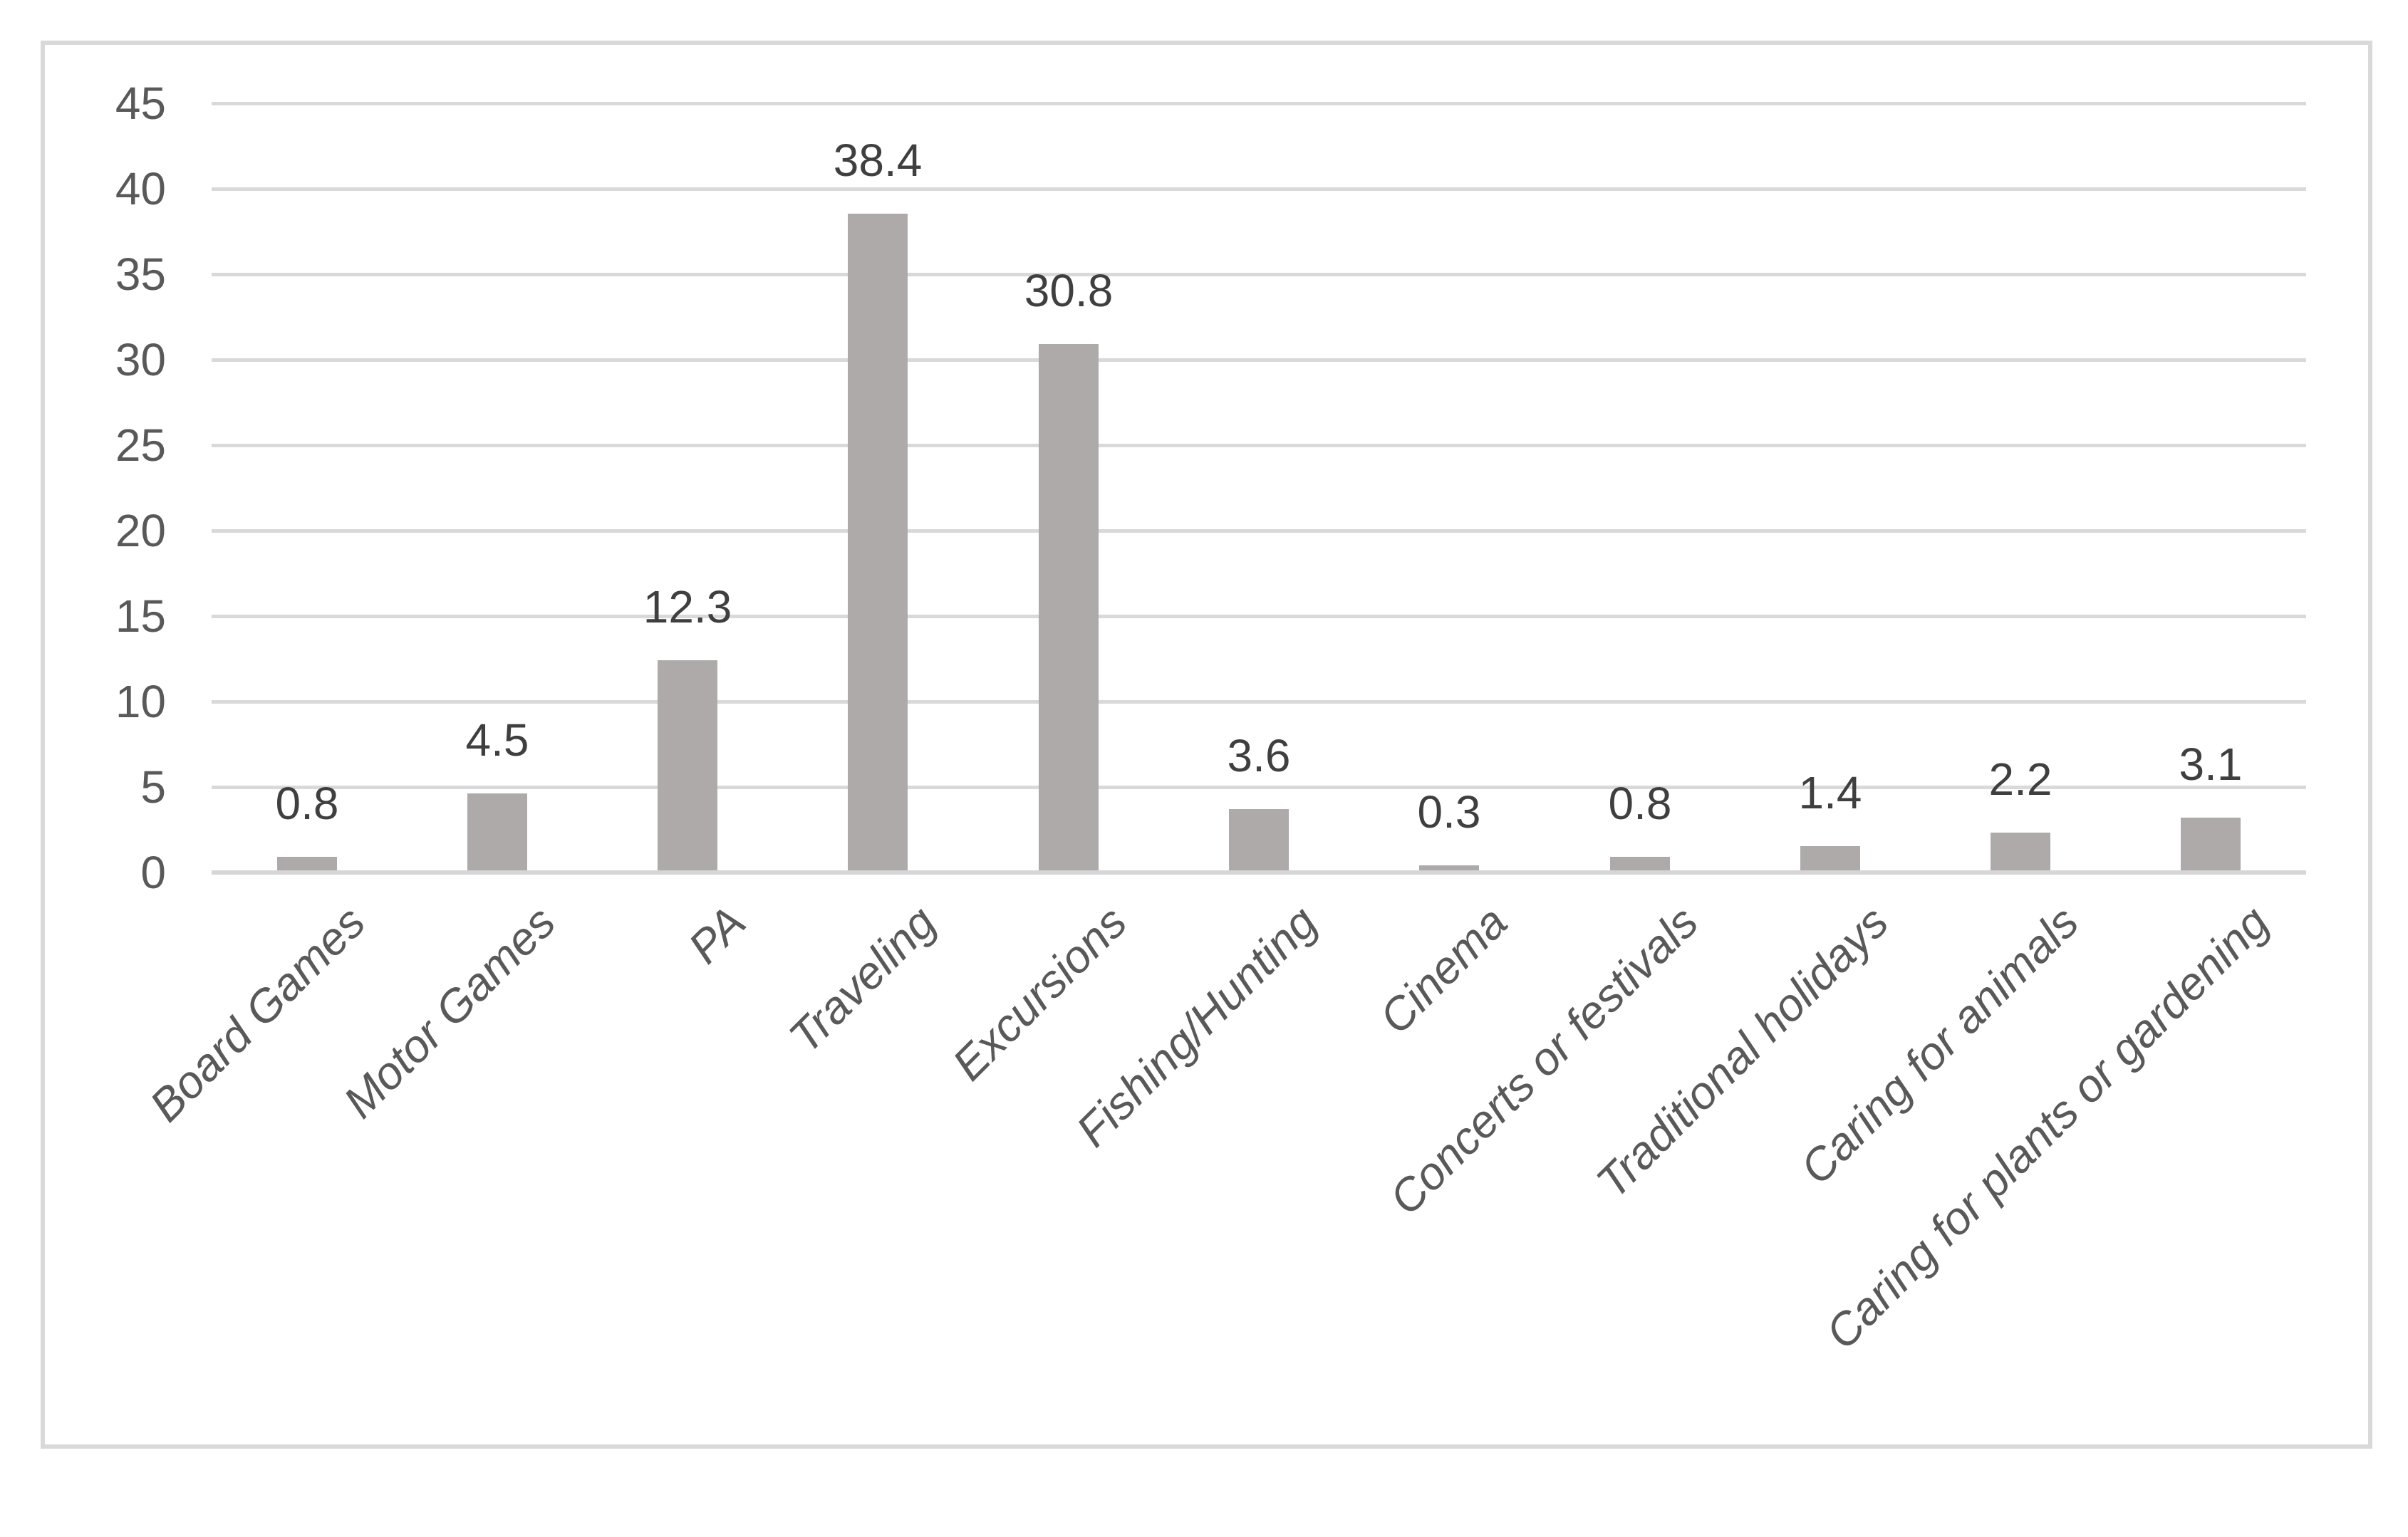  I want to click on y-tick-label-15: 15, so click(140, 616).